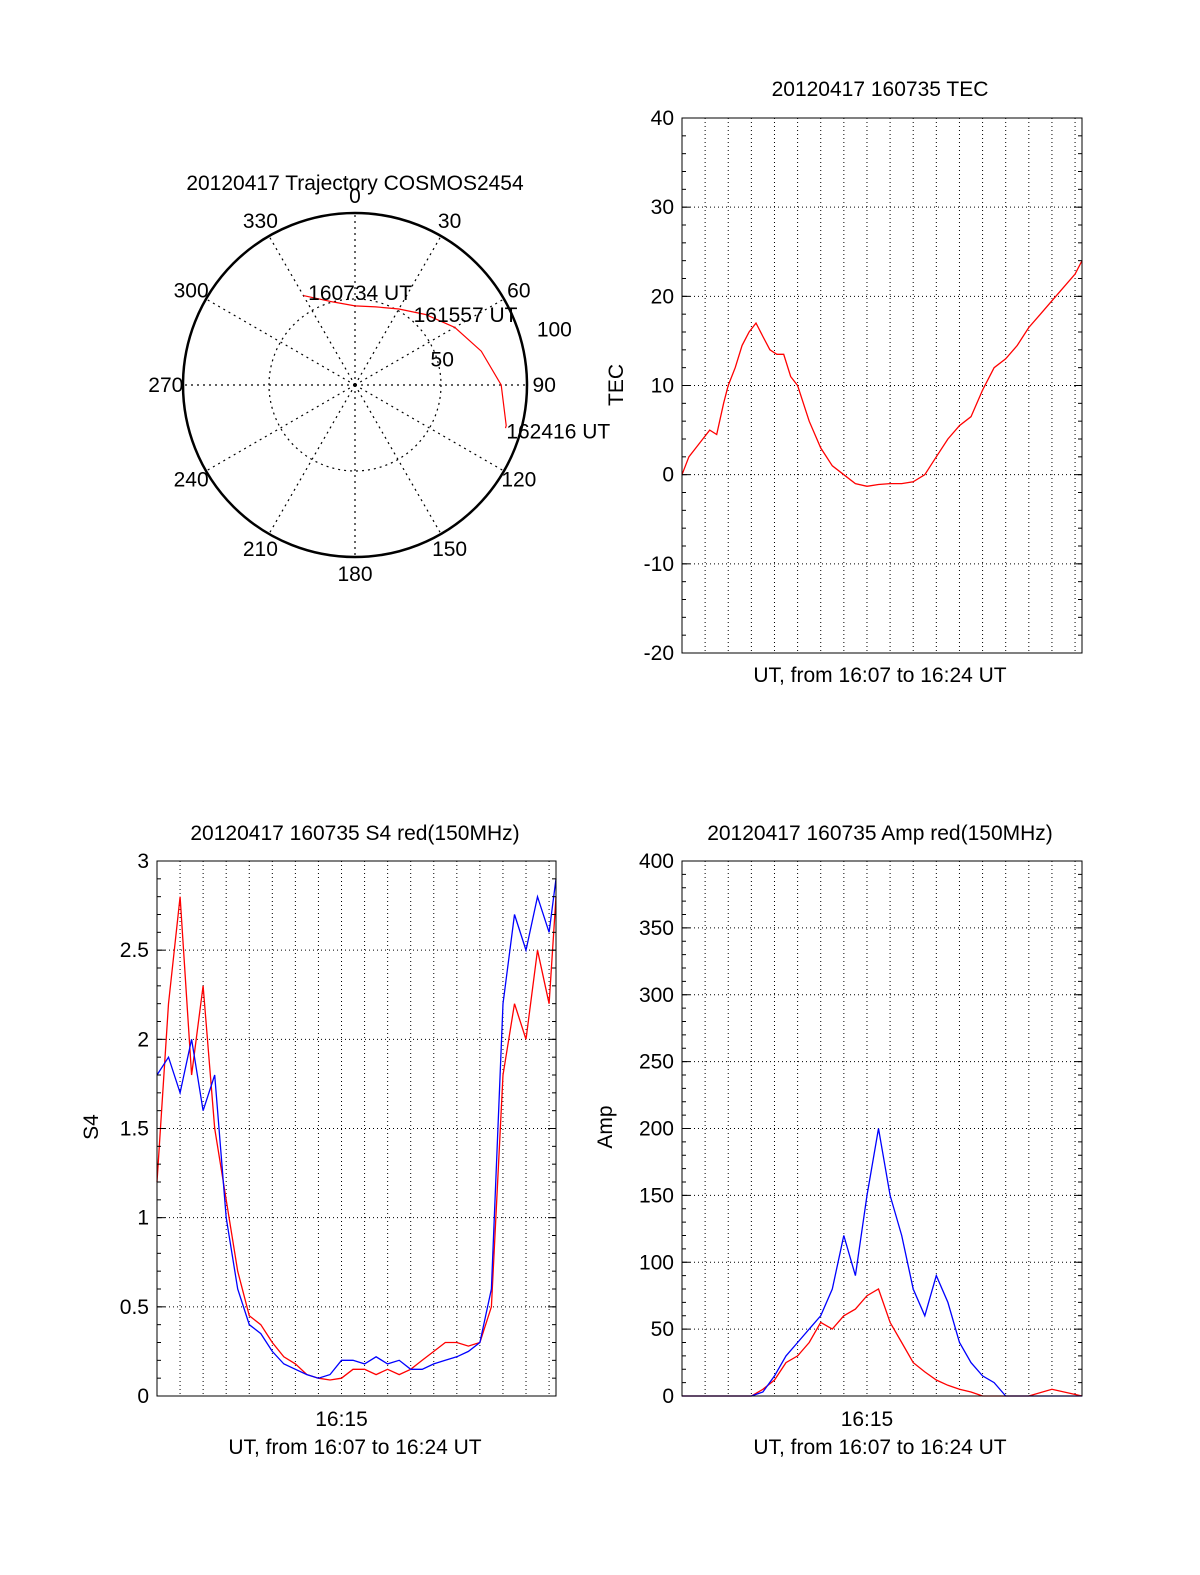 The height and width of the screenshot is (1575, 1200). Describe the element at coordinates (616, 385) in the screenshot. I see `tec-ylabel: TEC` at that location.